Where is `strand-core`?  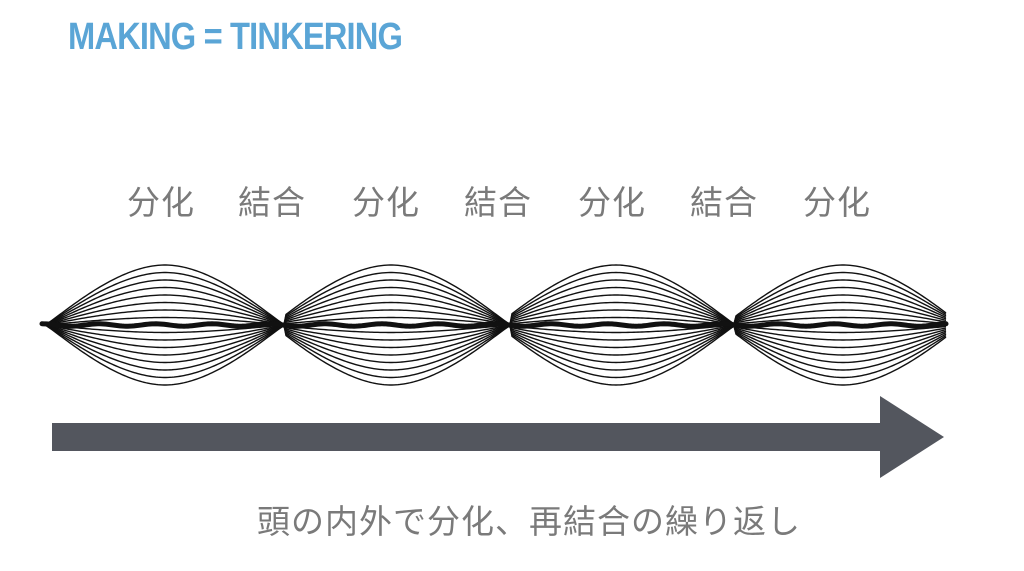
strand-core is located at coordinates (494, 325).